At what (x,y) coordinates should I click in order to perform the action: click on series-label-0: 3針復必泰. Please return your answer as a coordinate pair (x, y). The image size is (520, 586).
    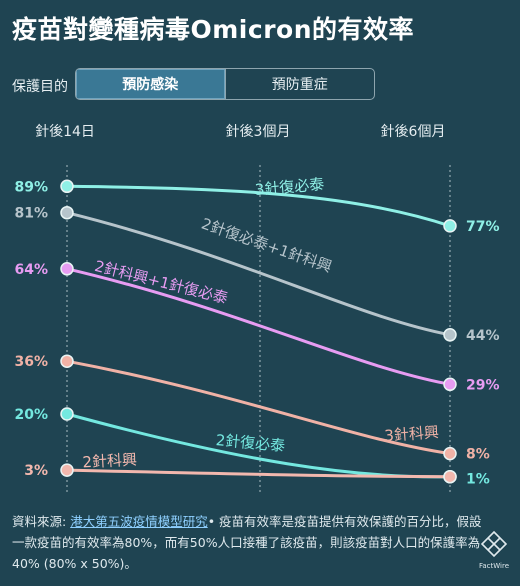
    Looking at the image, I should click on (289, 187).